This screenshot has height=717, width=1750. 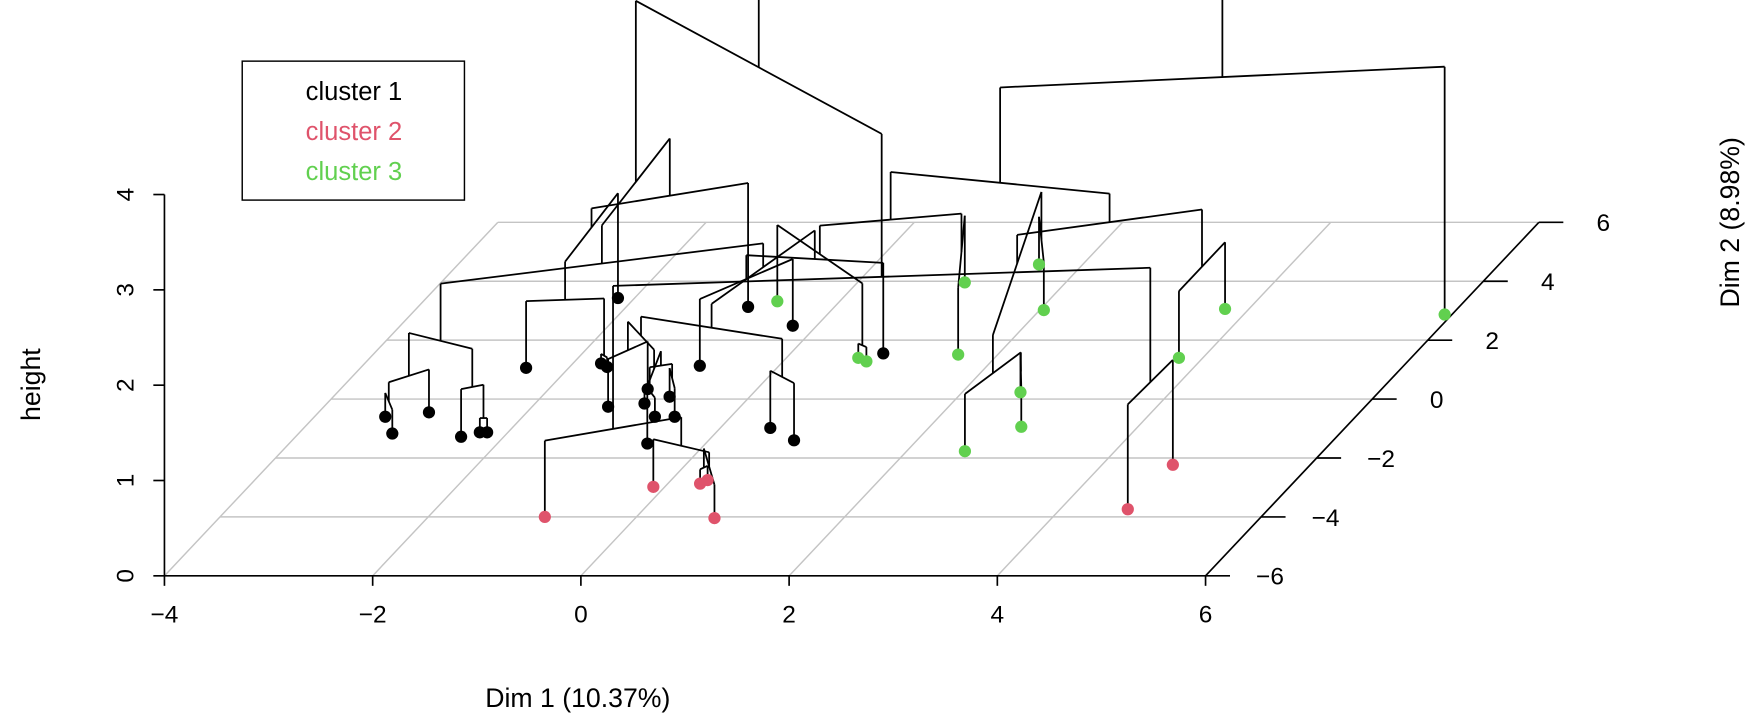 What do you see at coordinates (165, 615) in the screenshot?
I see `x-tick-label: −4` at bounding box center [165, 615].